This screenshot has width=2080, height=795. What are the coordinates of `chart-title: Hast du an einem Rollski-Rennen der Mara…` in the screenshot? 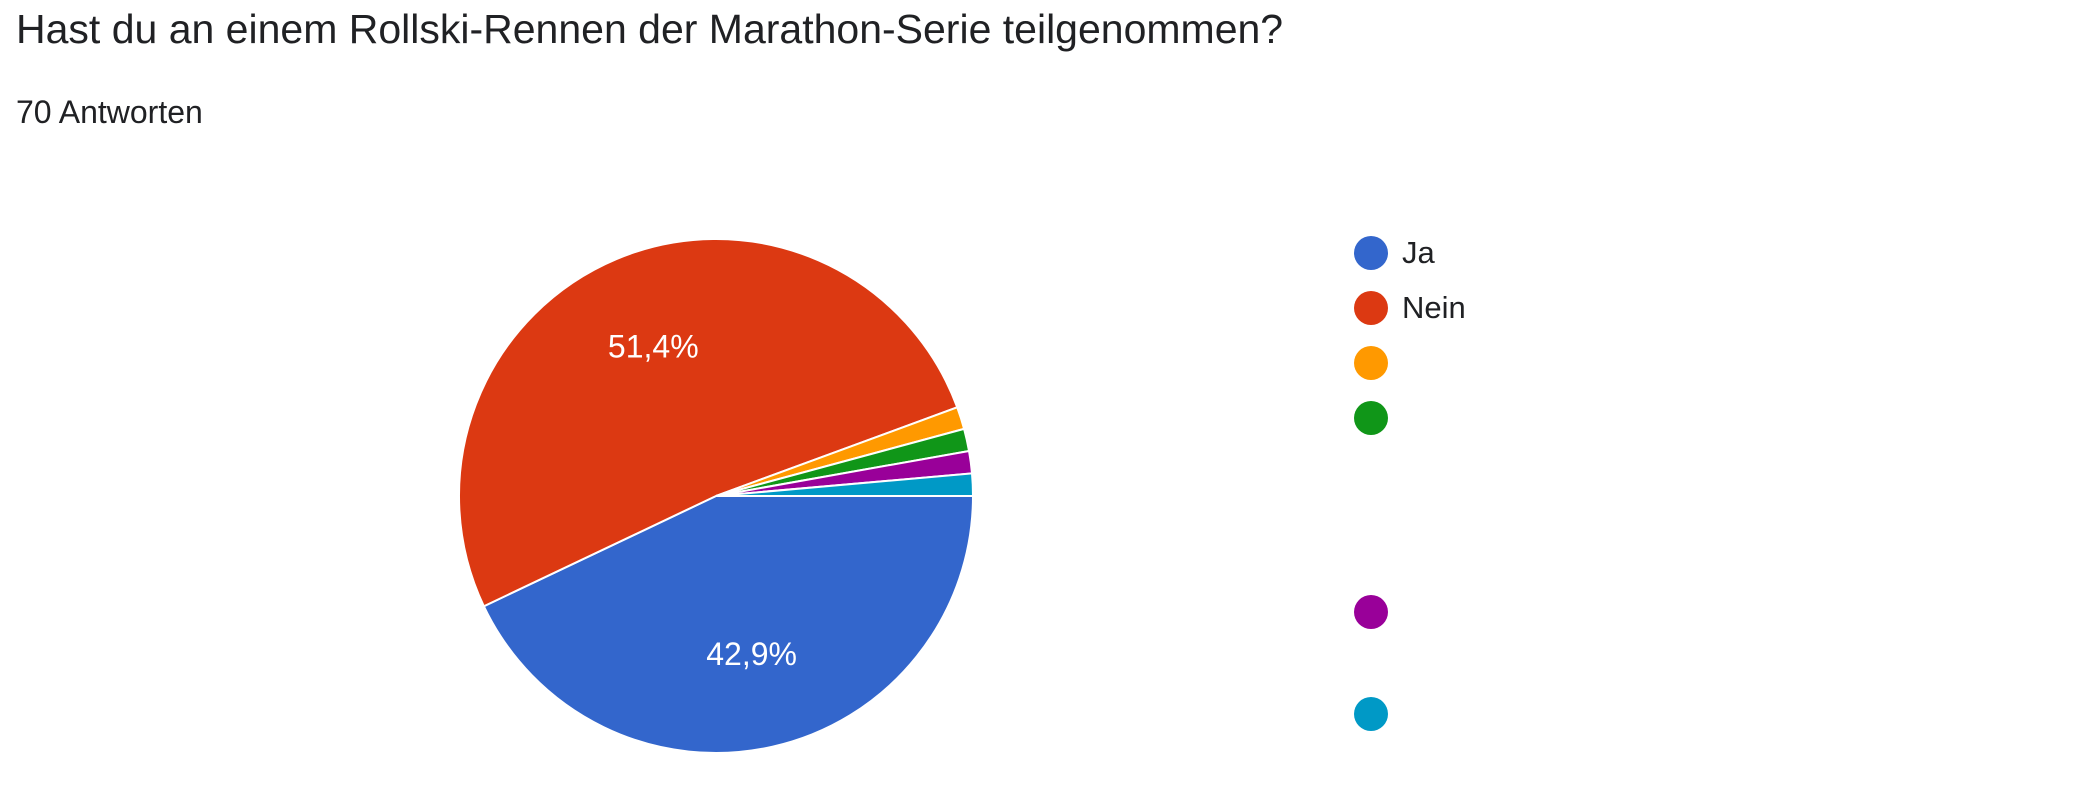 It's located at (650, 29).